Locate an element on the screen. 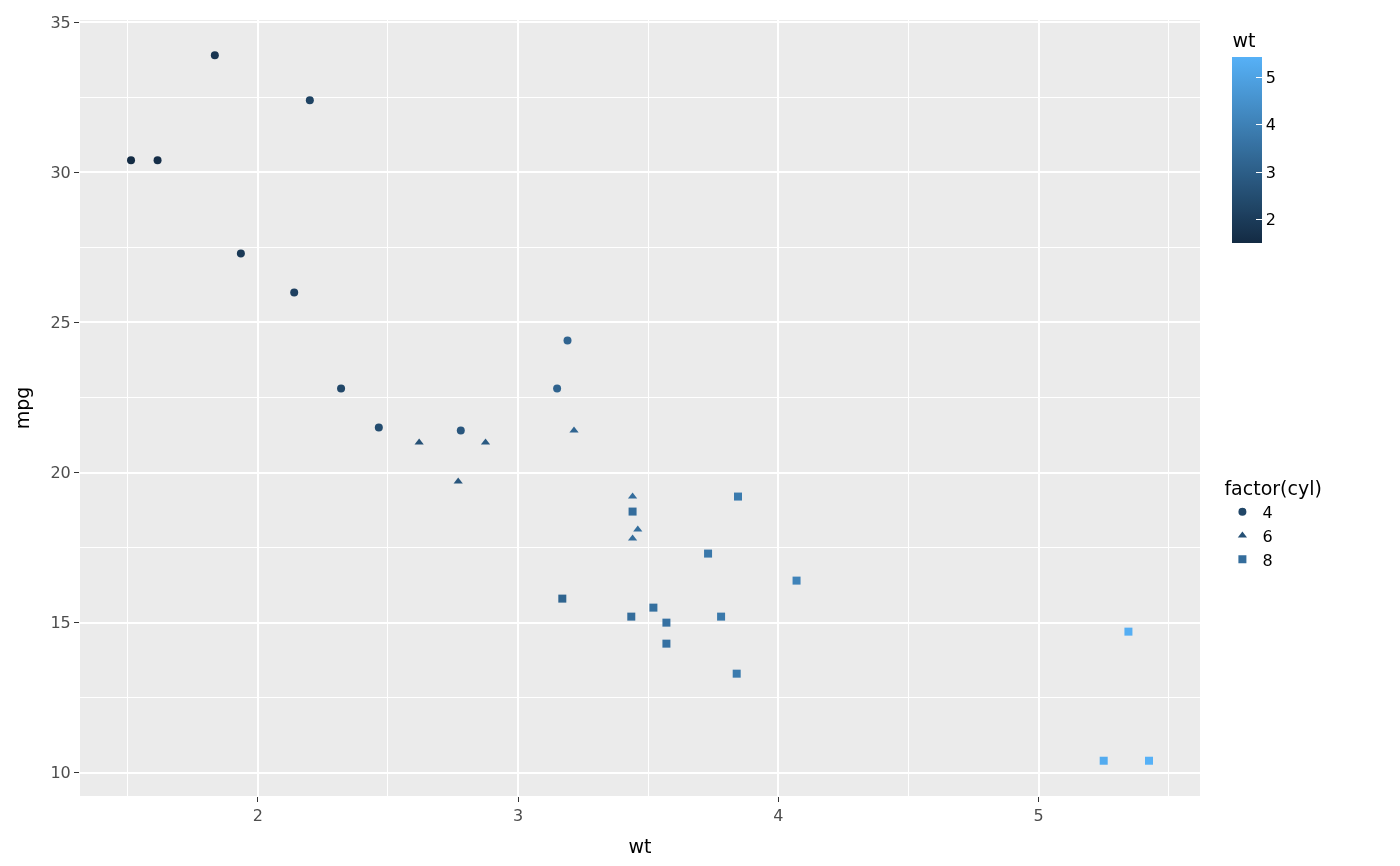 This screenshot has height=866, width=1400. y-tick-label: 35 is located at coordinates (60, 22).